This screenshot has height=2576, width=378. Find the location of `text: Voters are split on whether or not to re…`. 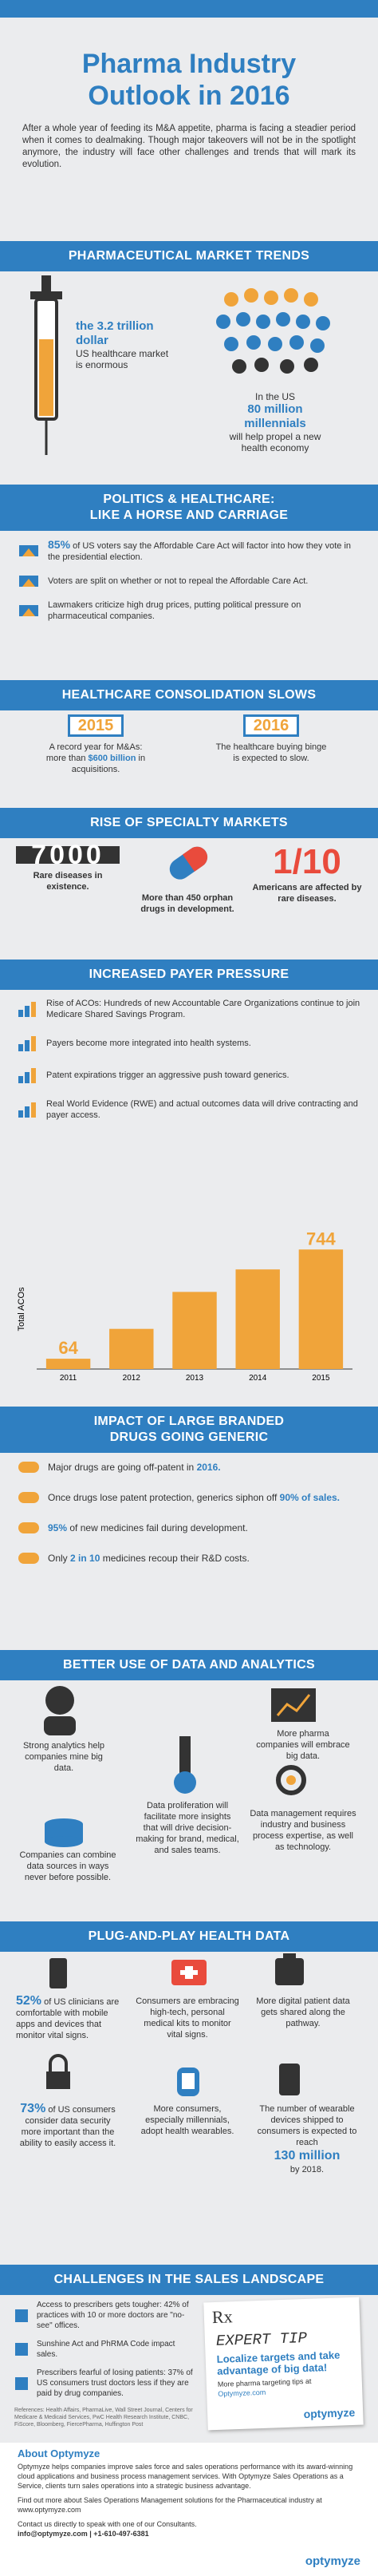

text: Voters are split on whether or not to re… is located at coordinates (179, 581).